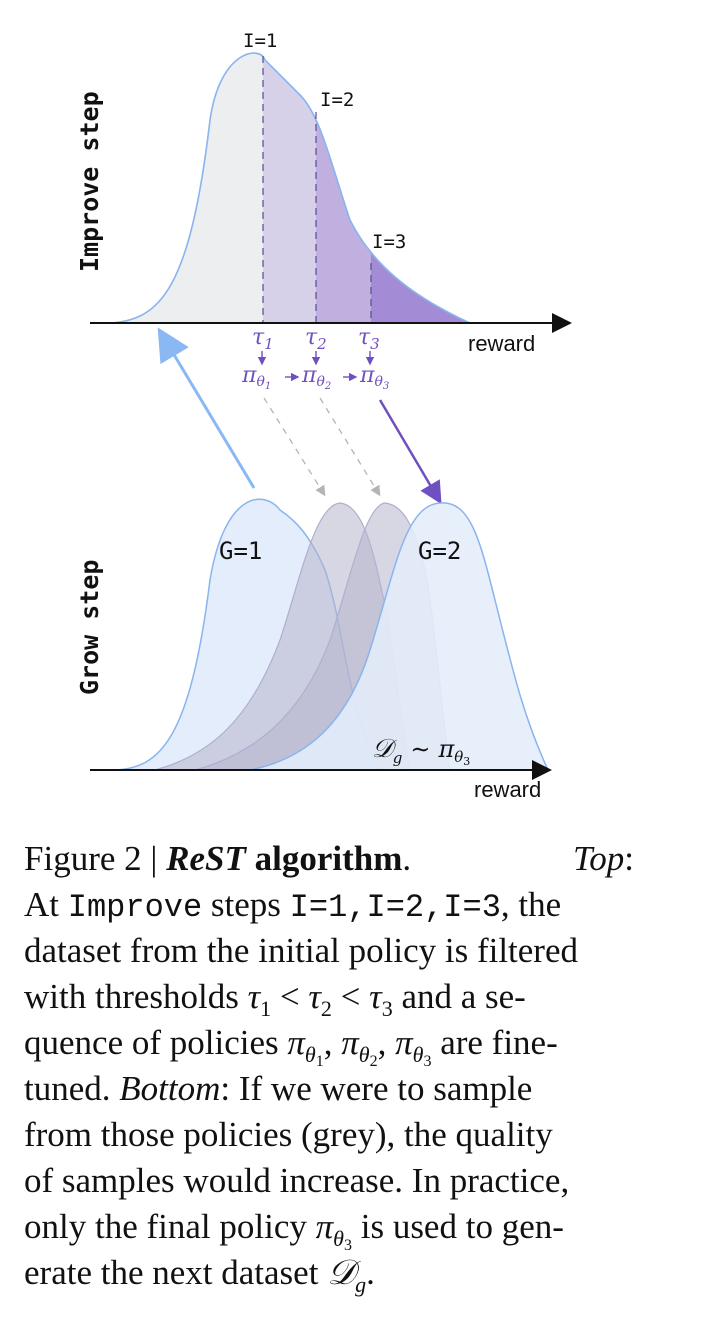 This screenshot has height=1320, width=726. Describe the element at coordinates (293, 905) in the screenshot. I see `caption-line-2: At Improve steps I=1,I=2,I=3, the` at that location.